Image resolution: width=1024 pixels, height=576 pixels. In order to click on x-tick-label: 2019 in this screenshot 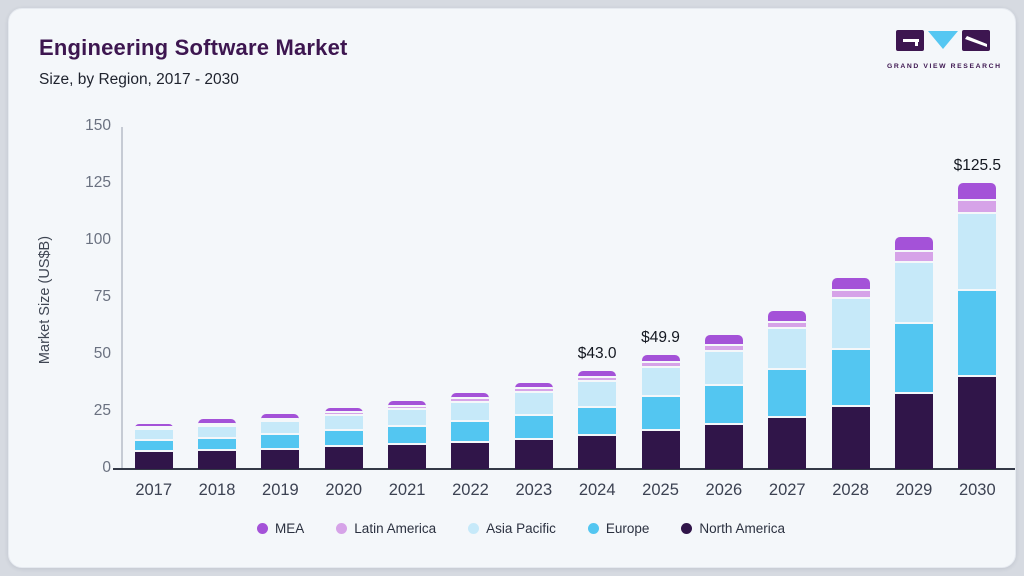, I will do `click(280, 490)`.